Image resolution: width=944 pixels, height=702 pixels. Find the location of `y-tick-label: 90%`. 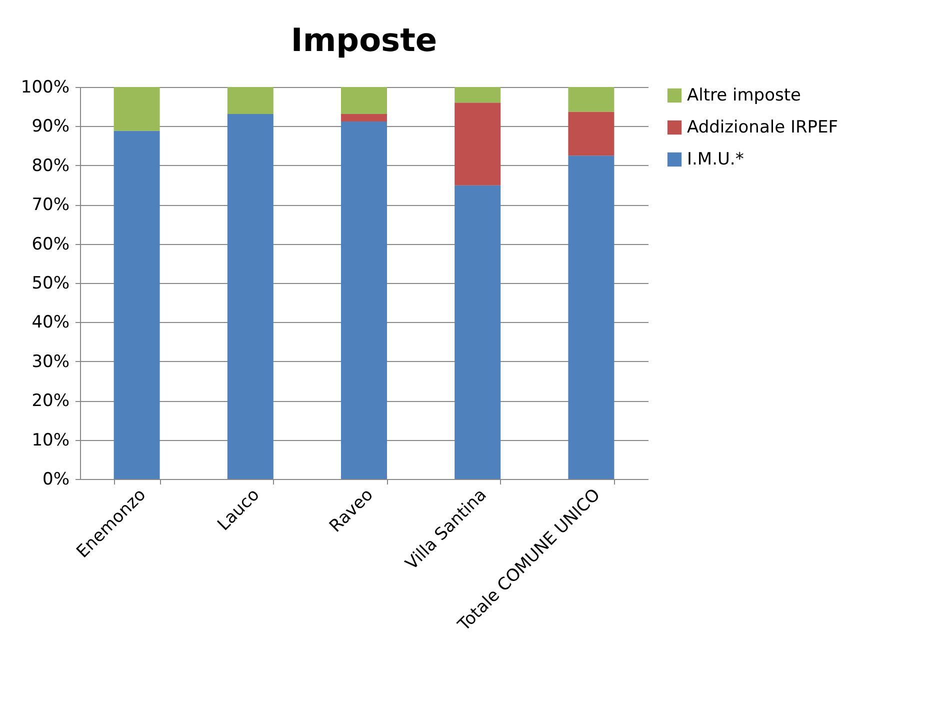

y-tick-label: 90% is located at coordinates (51, 126).